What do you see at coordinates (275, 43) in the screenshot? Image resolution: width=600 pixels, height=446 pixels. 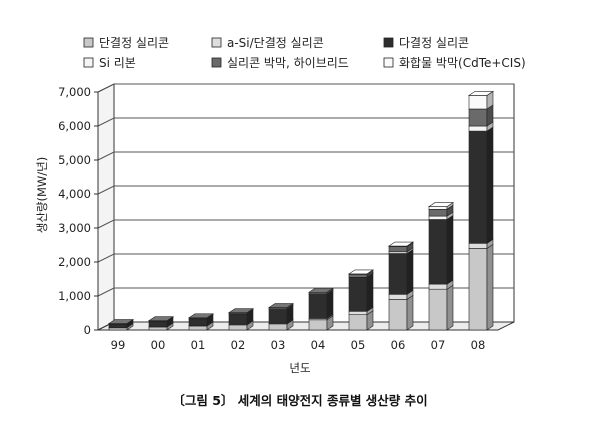 I see `legend-label: a-Si/단결정 실리콘` at bounding box center [275, 43].